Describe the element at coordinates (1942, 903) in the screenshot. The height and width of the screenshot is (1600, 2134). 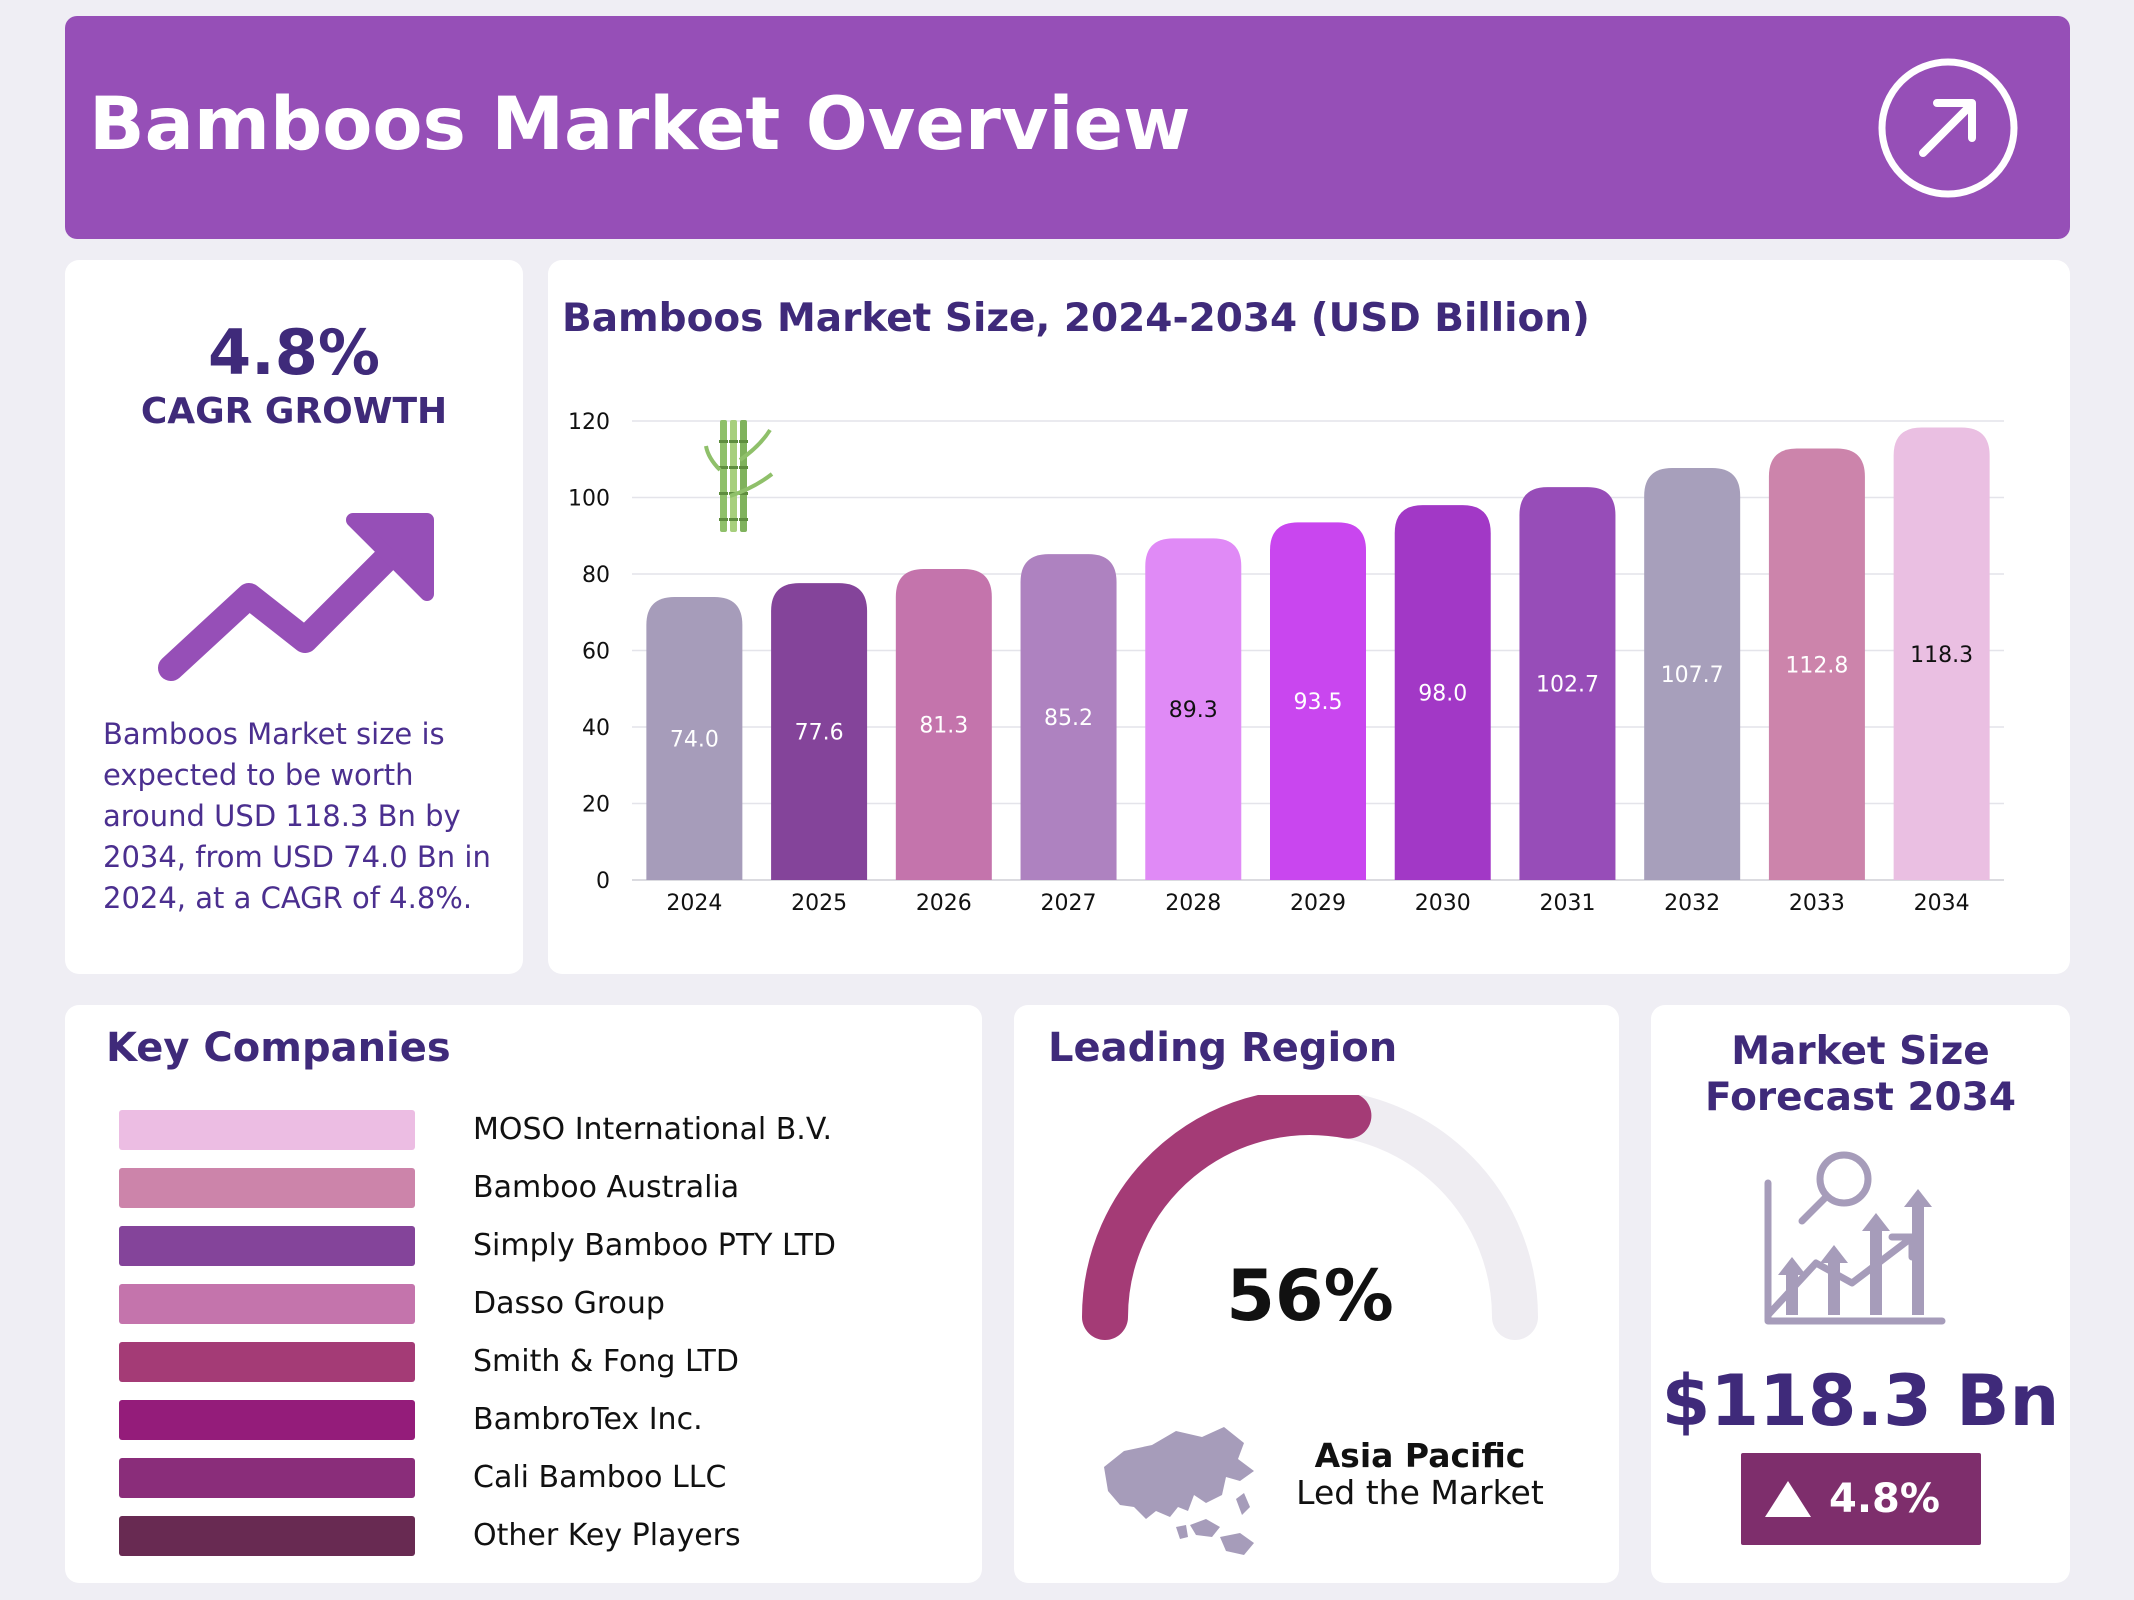
I see `x-tick-label: 2034` at that location.